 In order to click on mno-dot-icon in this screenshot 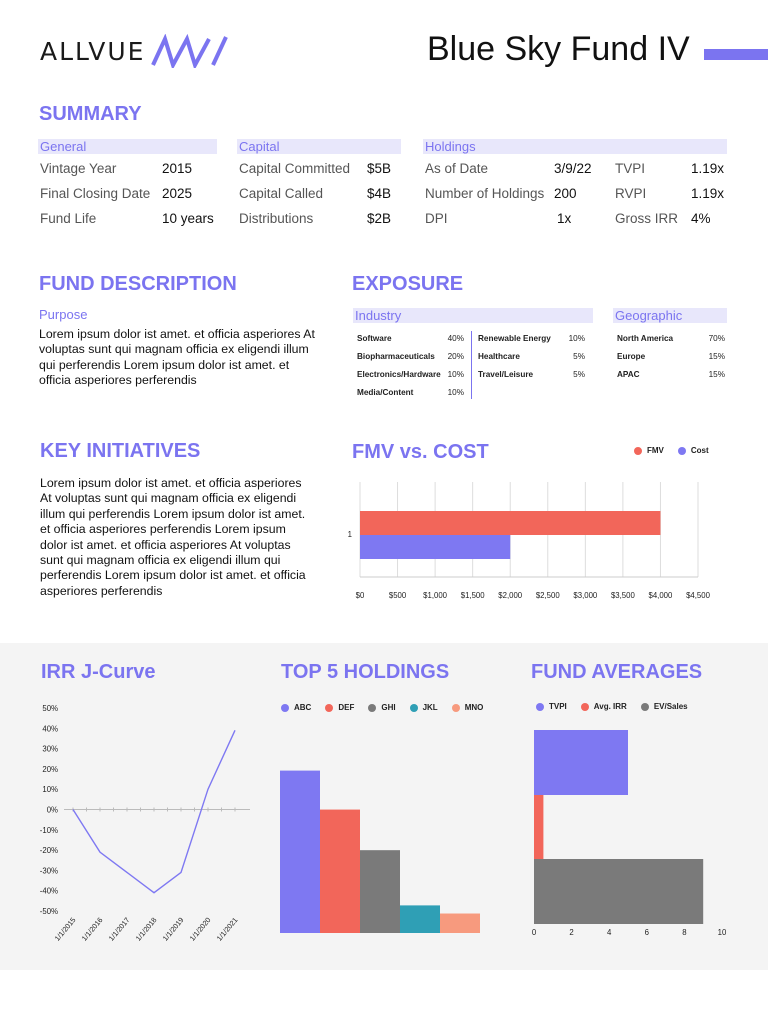, I will do `click(455, 707)`.